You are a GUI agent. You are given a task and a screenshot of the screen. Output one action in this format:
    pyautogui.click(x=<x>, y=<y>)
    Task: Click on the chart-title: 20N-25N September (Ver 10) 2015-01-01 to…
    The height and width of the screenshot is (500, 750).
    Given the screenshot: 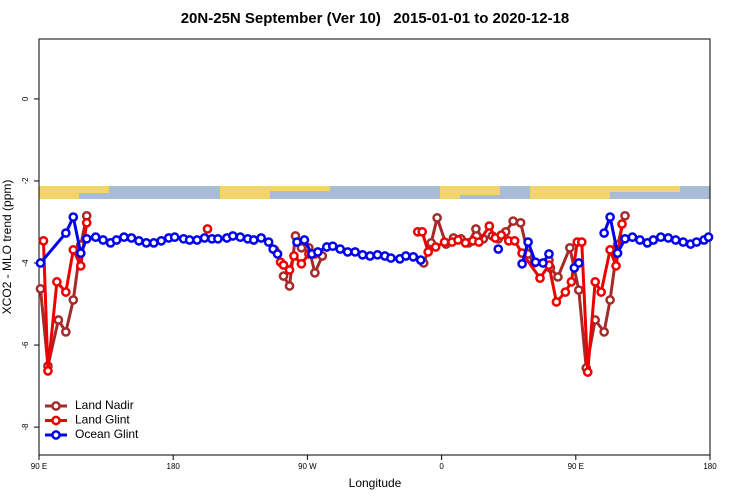 What is the action you would take?
    pyautogui.click(x=375, y=18)
    